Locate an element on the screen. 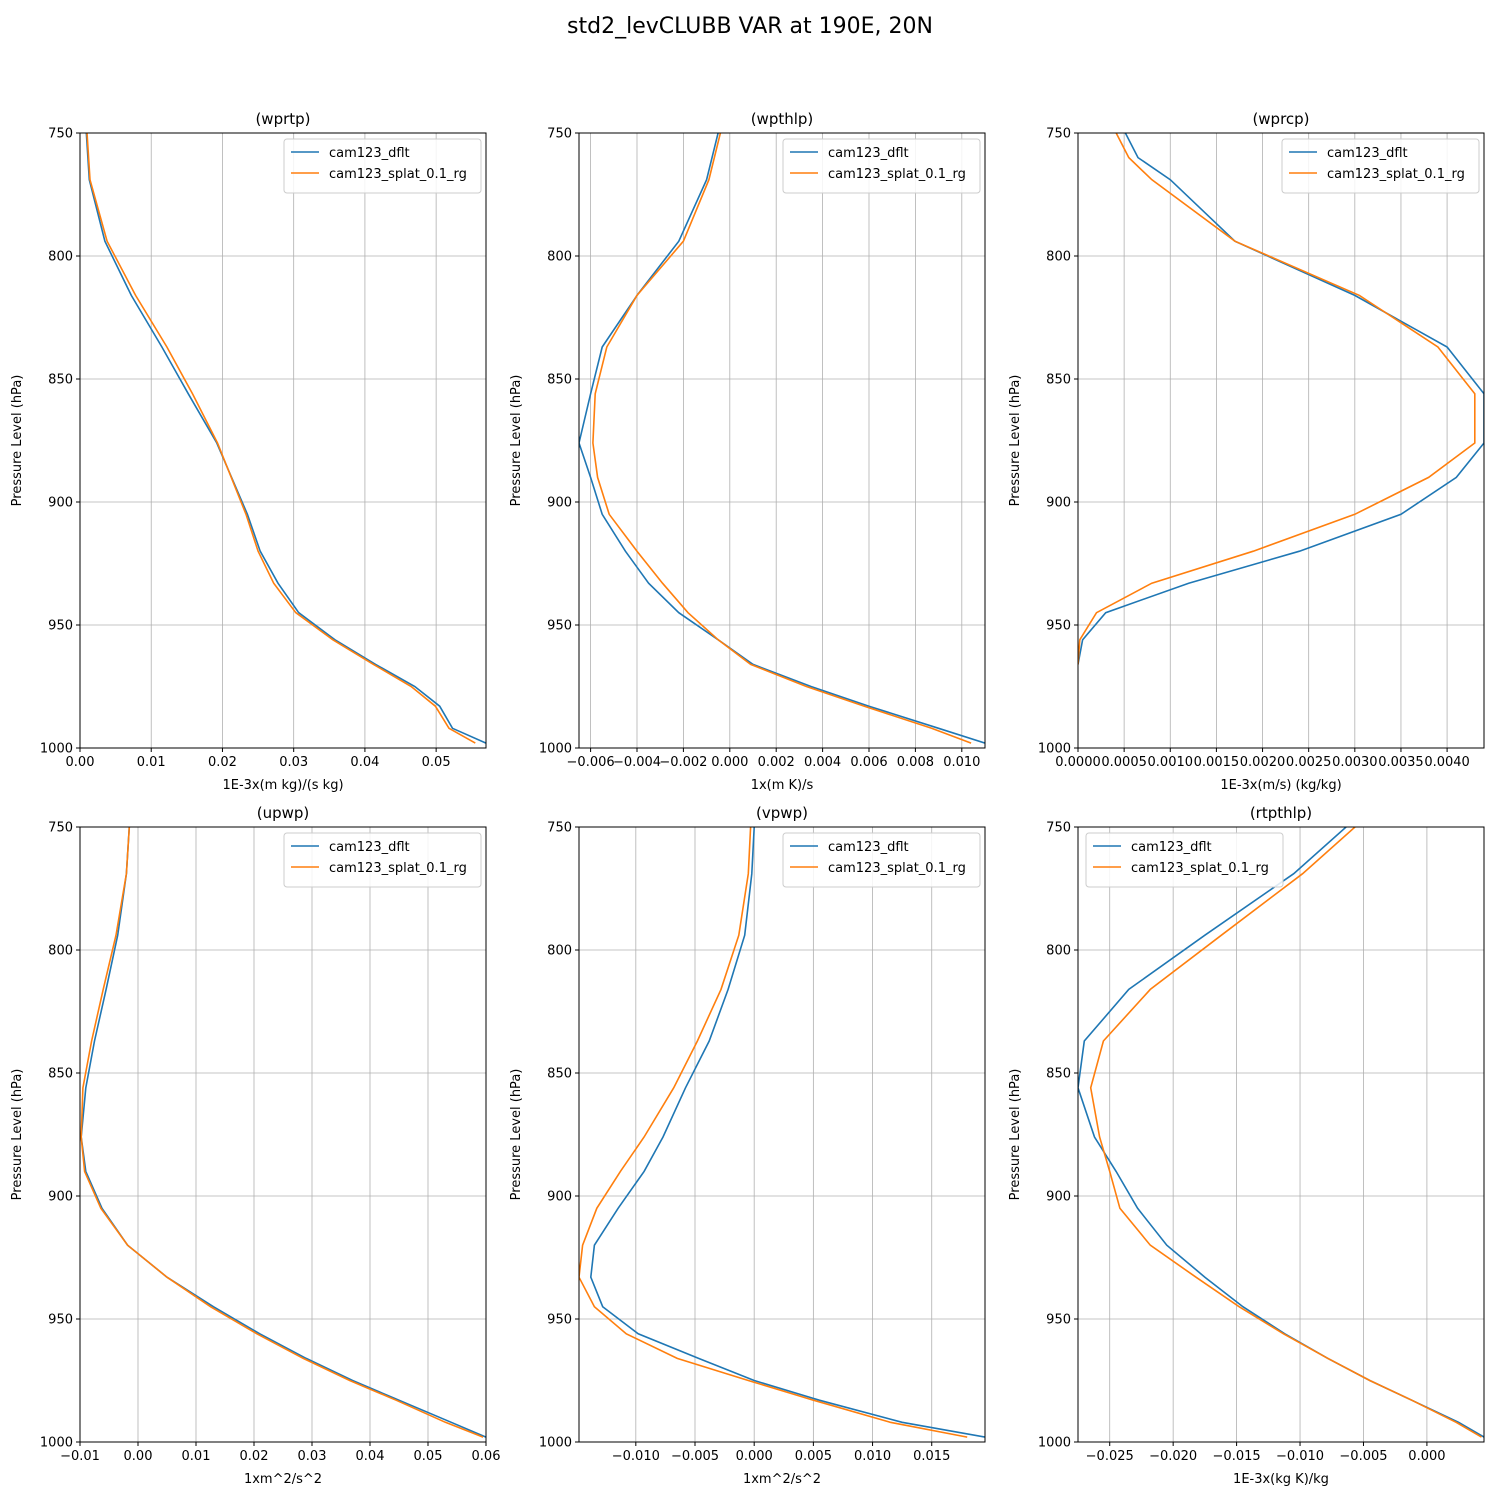 This screenshot has height=1500, width=1500. x-tick-label: −0.01 is located at coordinates (80, 1456).